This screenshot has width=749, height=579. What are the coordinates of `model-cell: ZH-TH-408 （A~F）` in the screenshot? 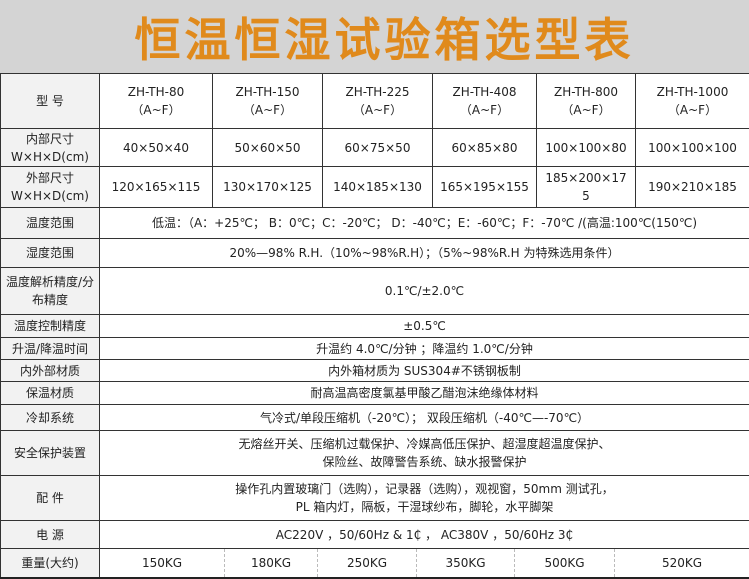 It's located at (484, 101).